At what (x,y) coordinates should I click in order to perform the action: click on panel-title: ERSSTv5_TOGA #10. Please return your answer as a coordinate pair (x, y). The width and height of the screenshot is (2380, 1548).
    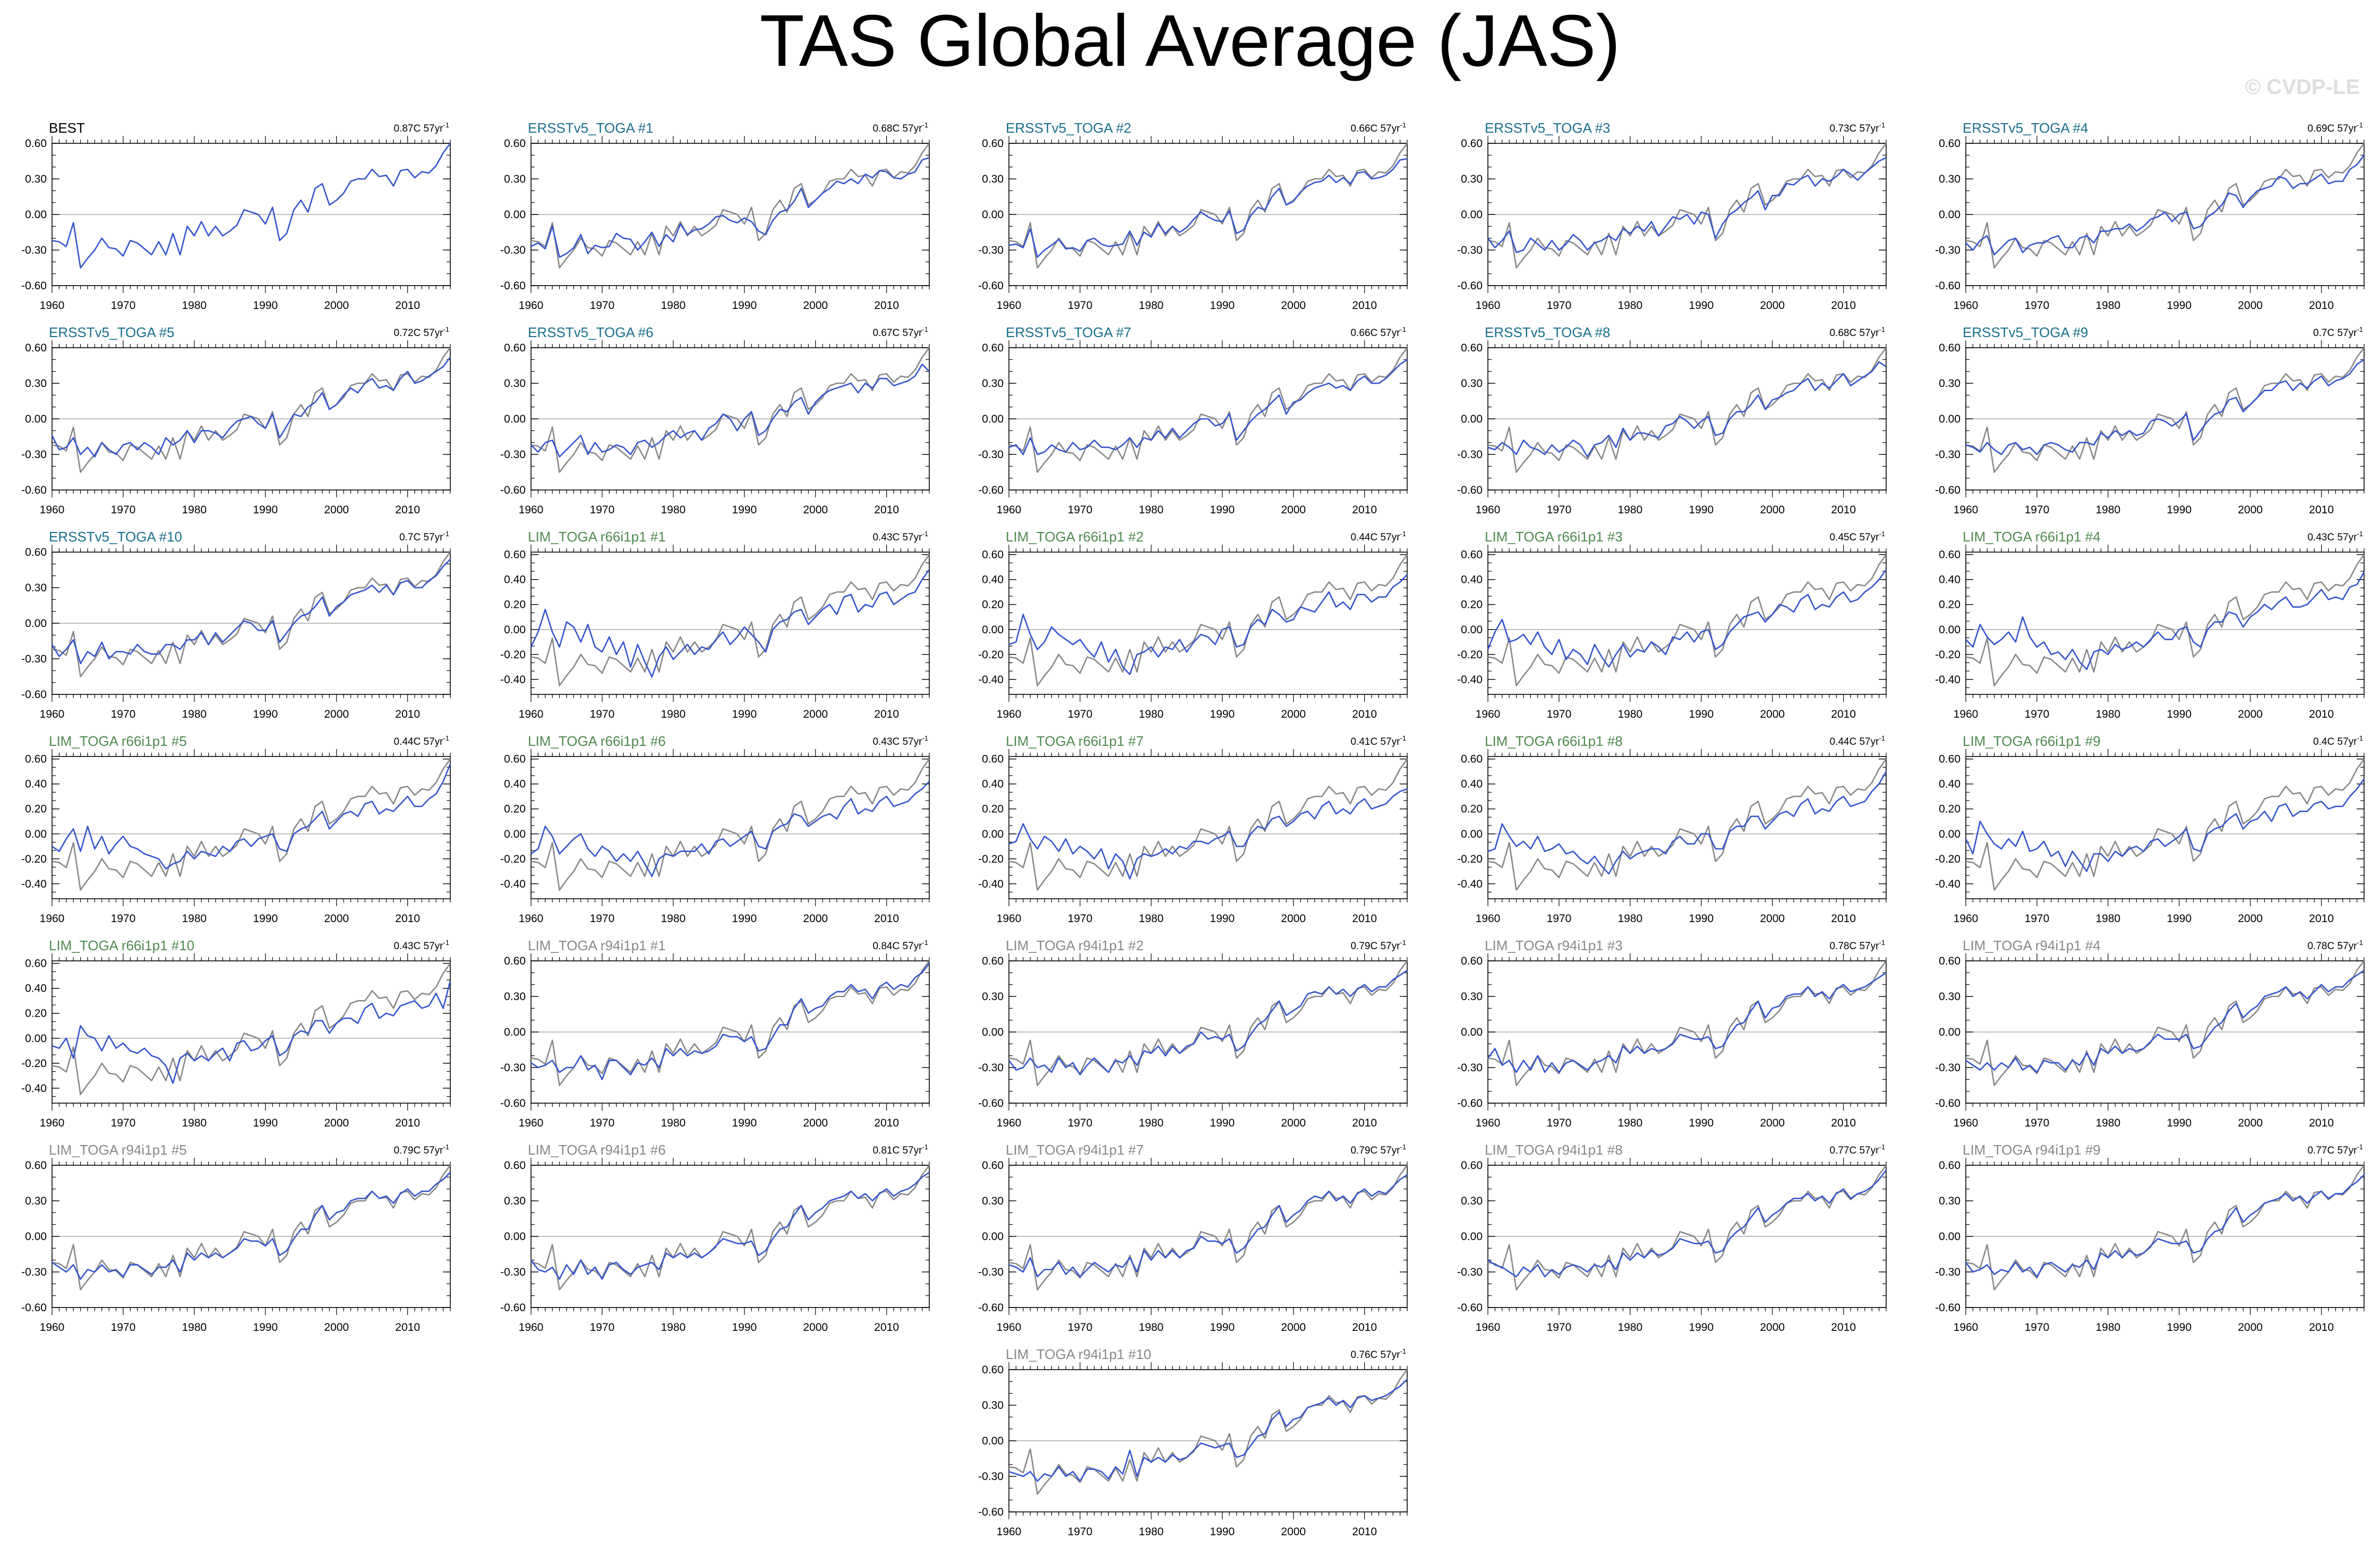
    Looking at the image, I should click on (115, 537).